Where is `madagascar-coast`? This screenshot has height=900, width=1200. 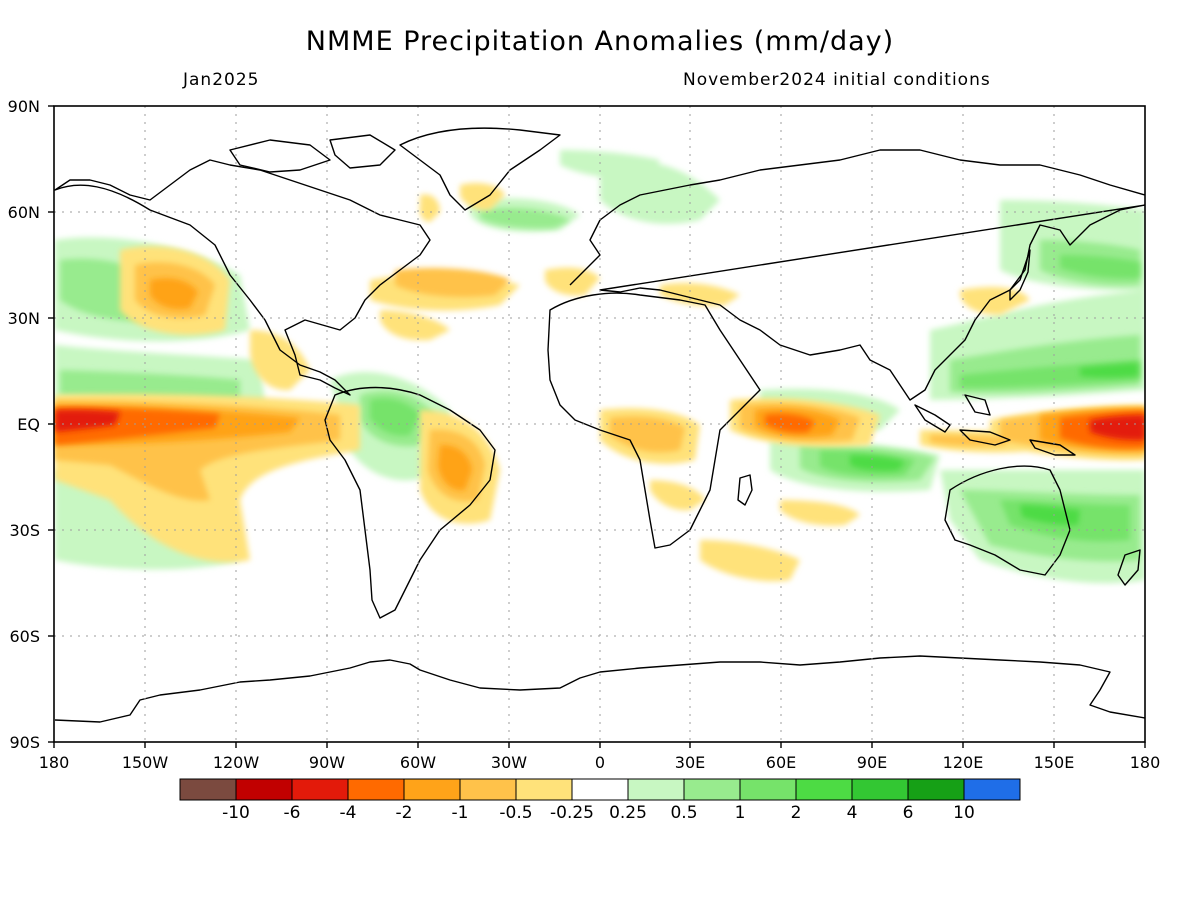
madagascar-coast is located at coordinates (745, 490).